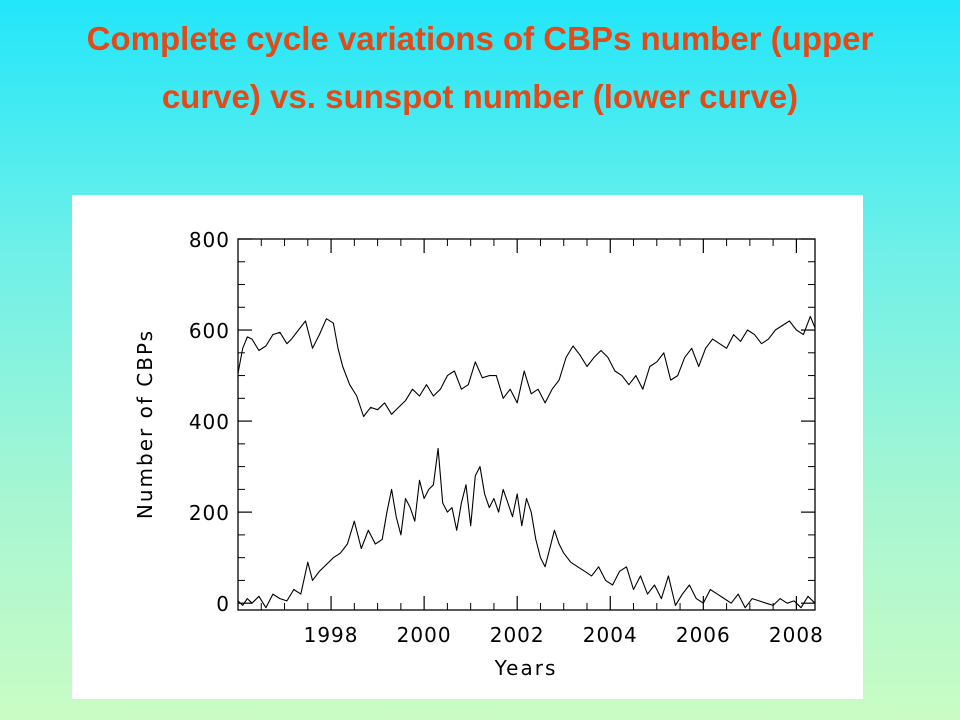 The height and width of the screenshot is (720, 960). Describe the element at coordinates (526, 528) in the screenshot. I see `sunspot-number-line` at that location.